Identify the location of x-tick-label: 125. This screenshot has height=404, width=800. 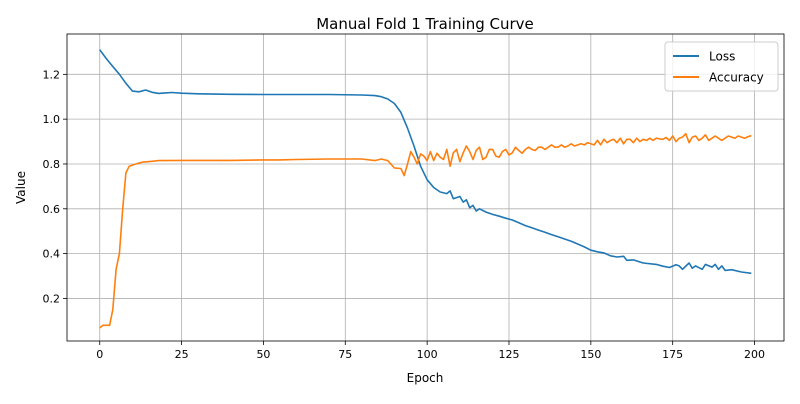
(508, 354).